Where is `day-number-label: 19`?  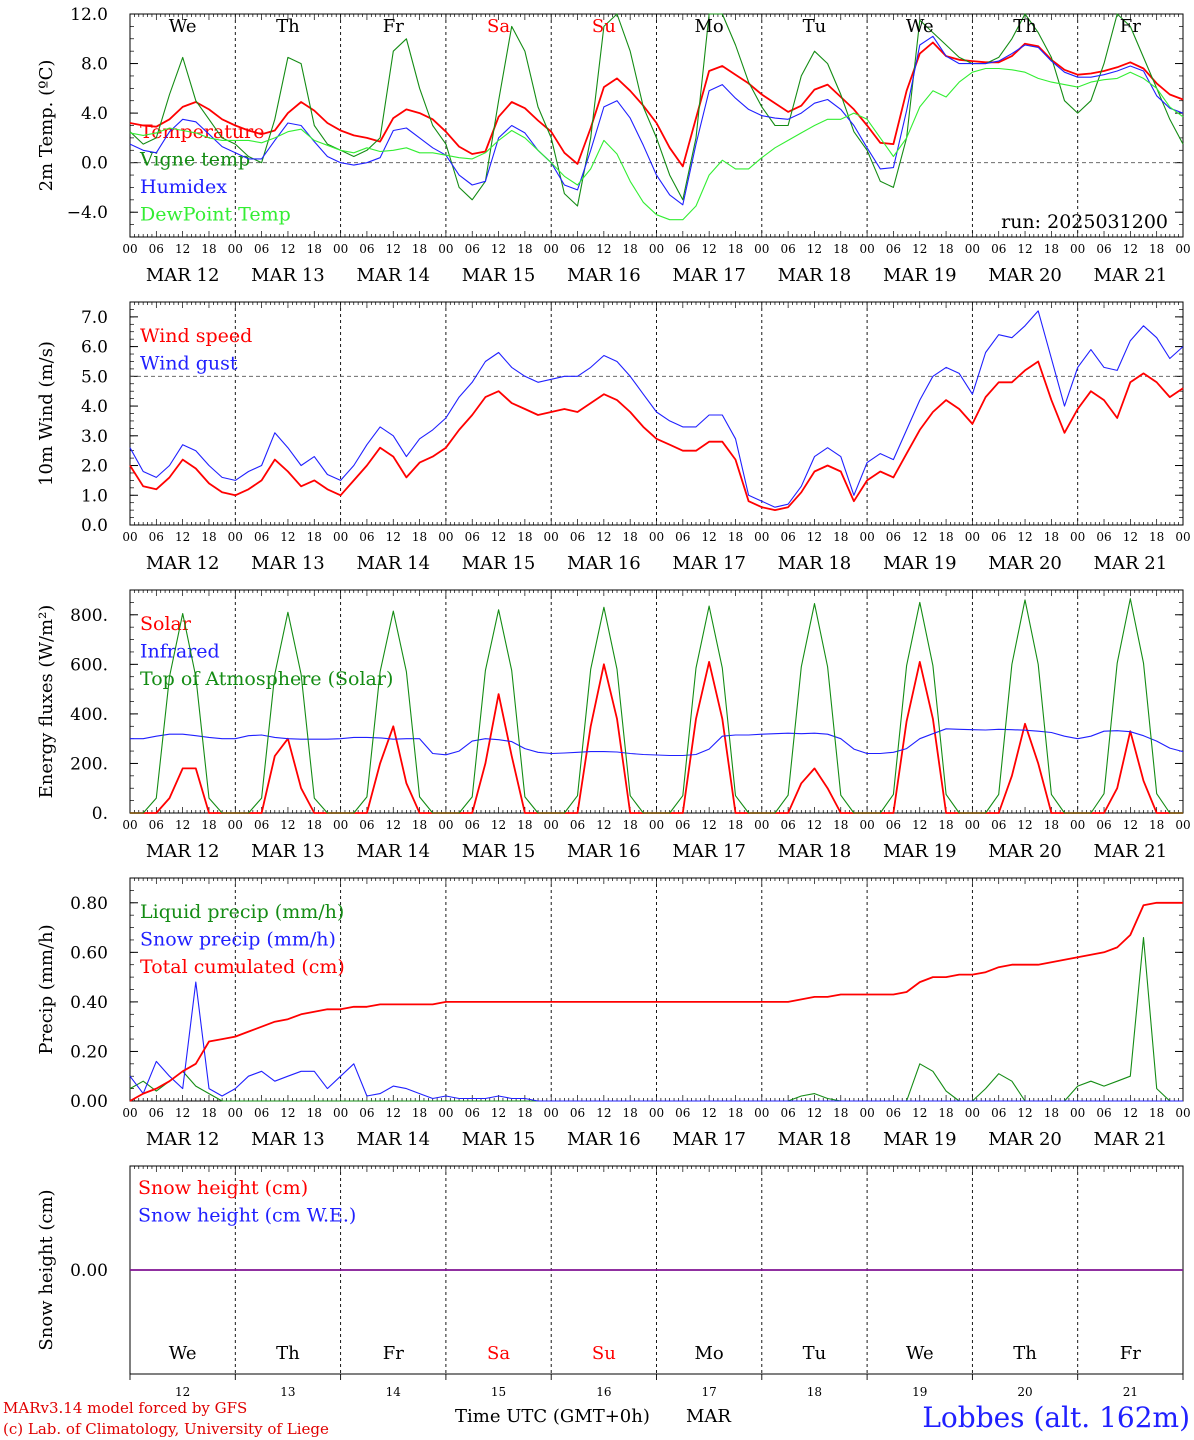 day-number-label: 19 is located at coordinates (919, 1392).